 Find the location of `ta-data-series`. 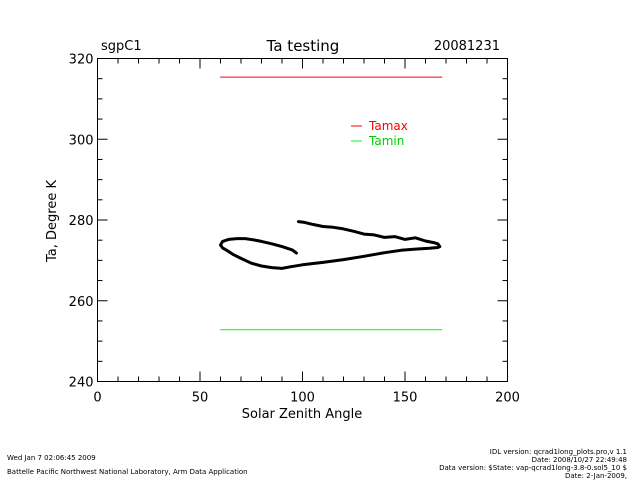

ta-data-series is located at coordinates (330, 245).